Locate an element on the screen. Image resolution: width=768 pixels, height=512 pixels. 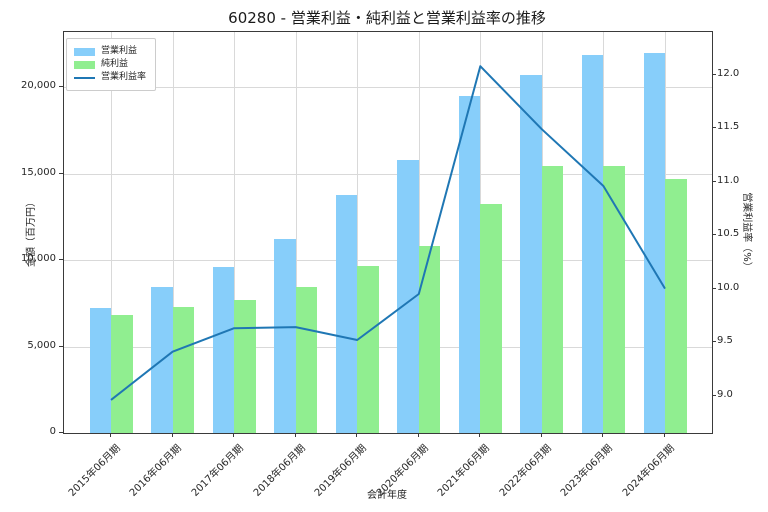
legend-item-operating-margin: 営業利益率 is located at coordinates (110, 77).